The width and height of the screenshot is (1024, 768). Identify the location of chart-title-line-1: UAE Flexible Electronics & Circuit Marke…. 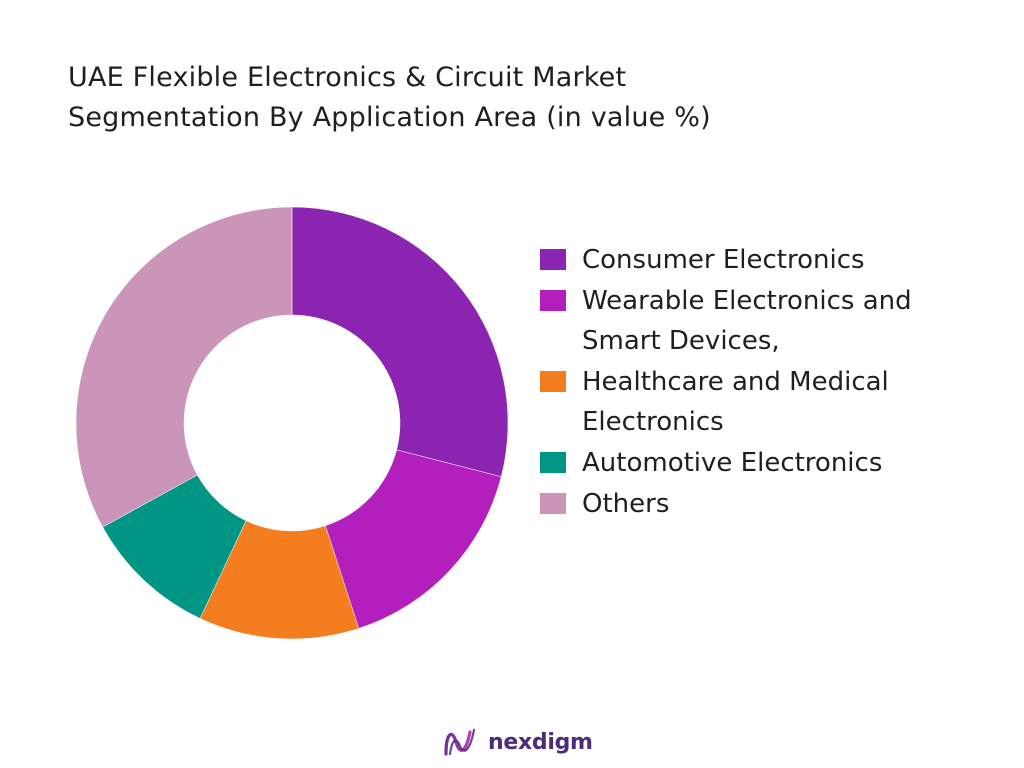
(347, 77).